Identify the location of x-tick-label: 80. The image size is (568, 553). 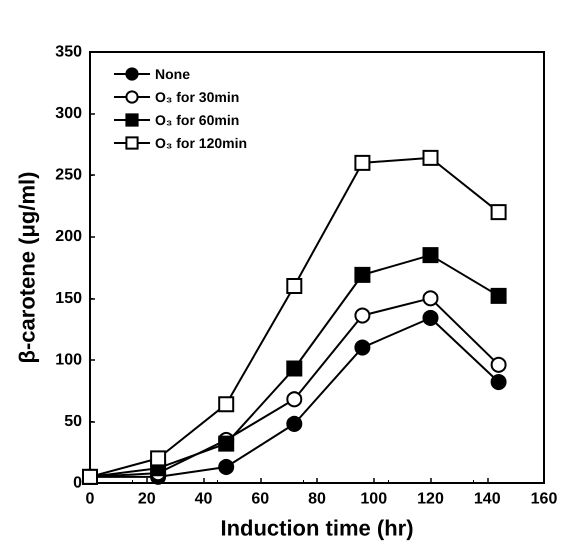
(317, 499).